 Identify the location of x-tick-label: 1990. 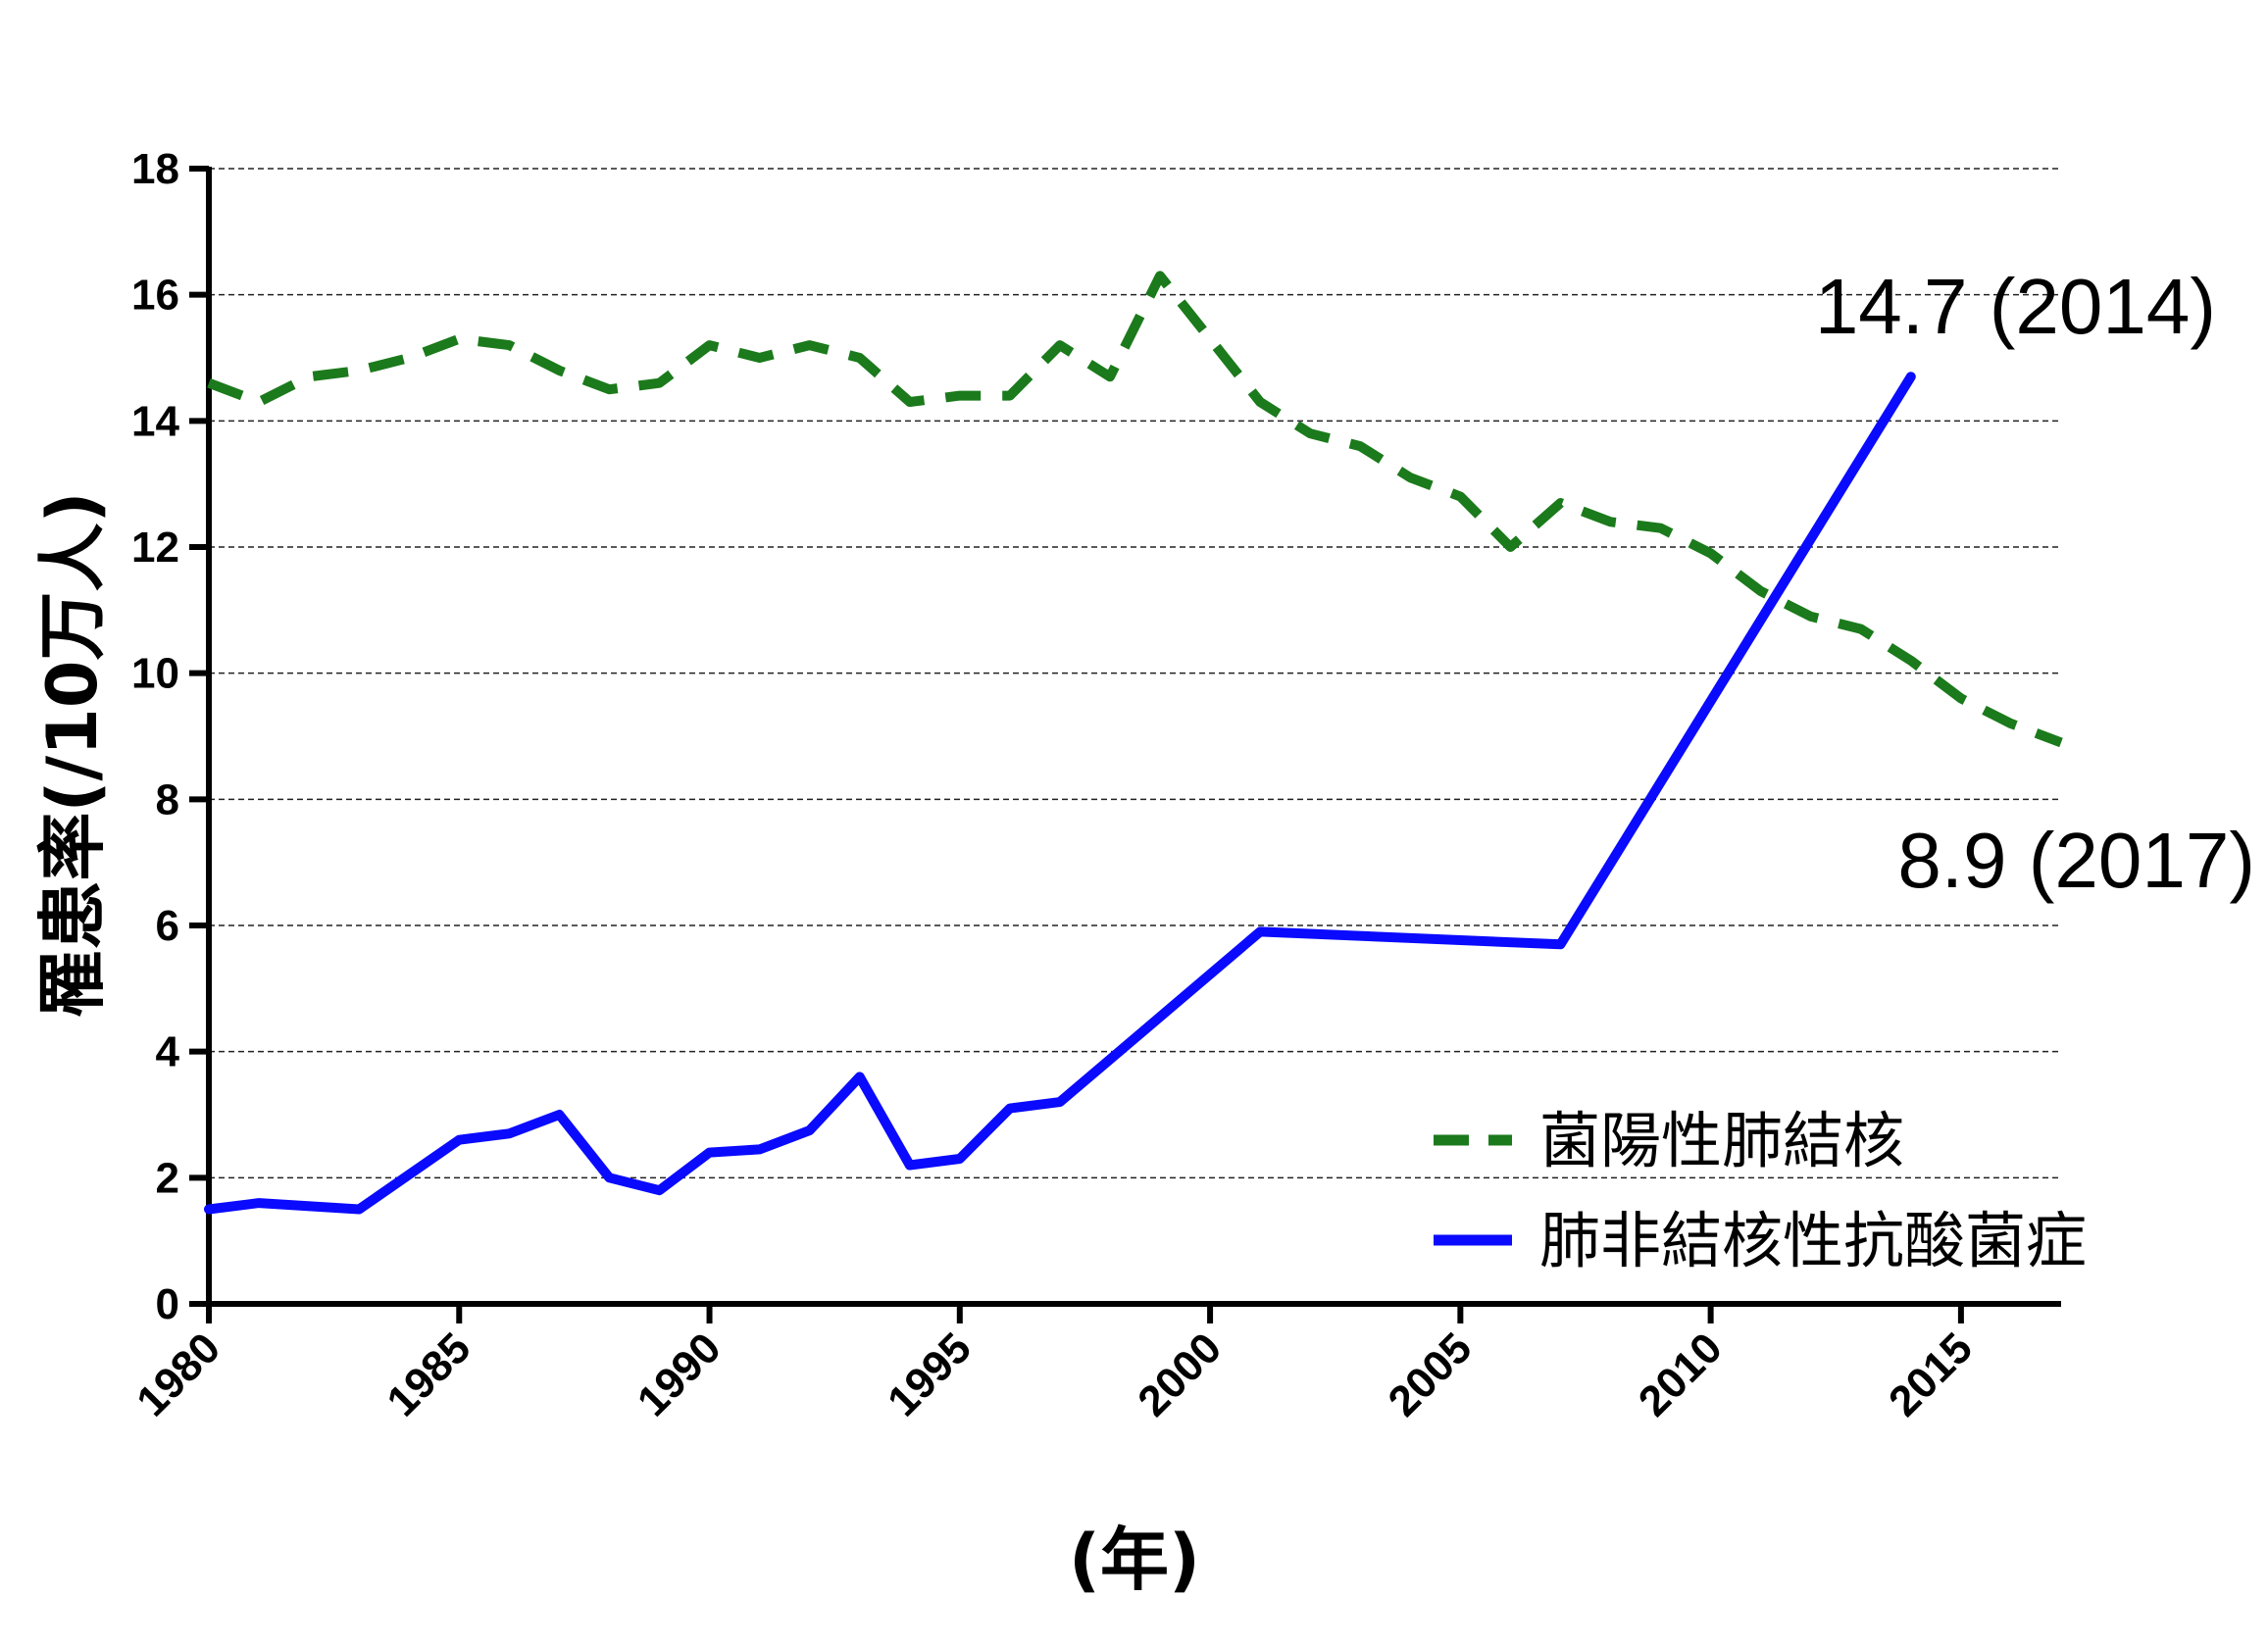
(680, 1374).